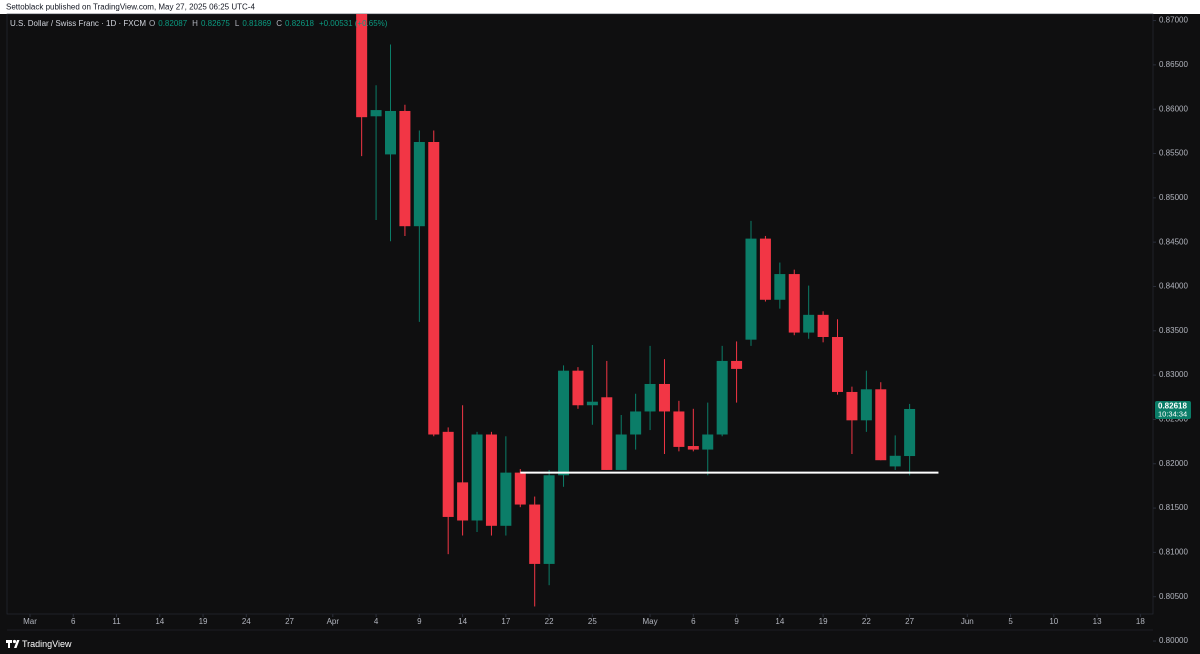 The width and height of the screenshot is (1200, 654). I want to click on y-tick-label: 0.86500, so click(1173, 64).